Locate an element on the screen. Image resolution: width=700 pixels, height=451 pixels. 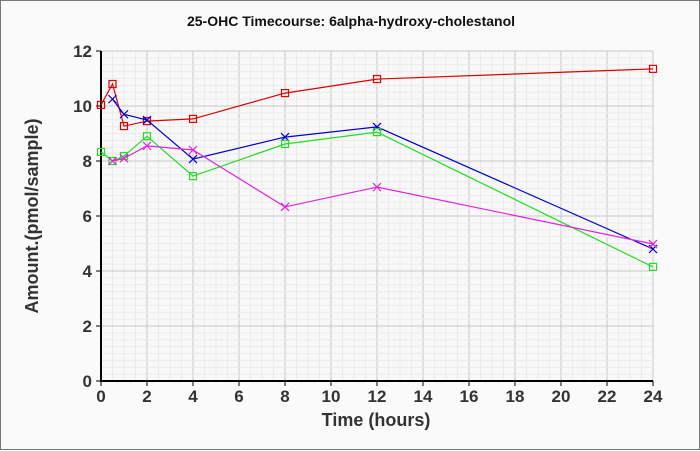
x-tick-label: 2 is located at coordinates (146, 396).